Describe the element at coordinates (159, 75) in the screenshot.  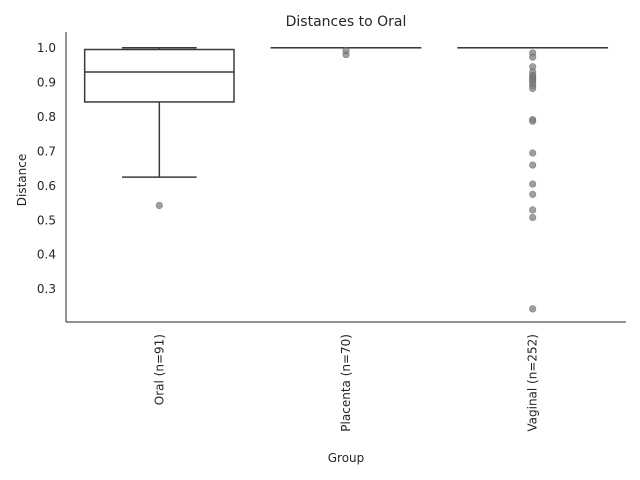
I see `box-iqr` at that location.